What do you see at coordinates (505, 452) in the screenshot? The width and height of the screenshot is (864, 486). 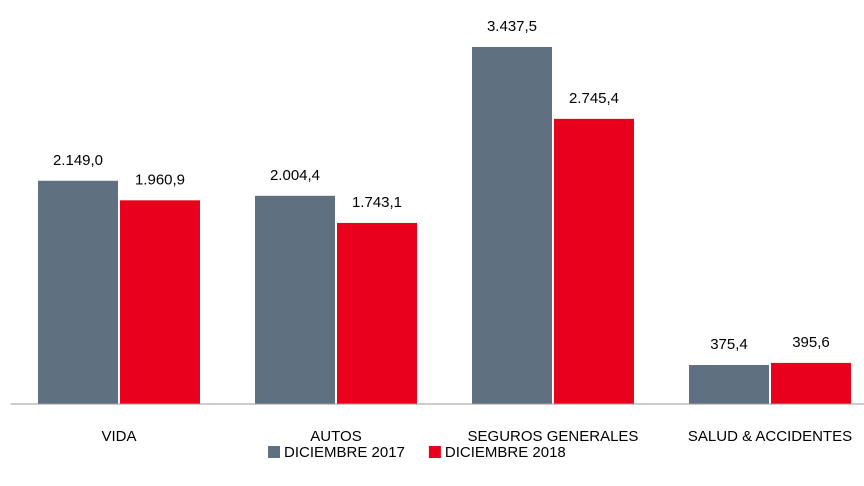 I see `legend-label: DICIEMBRE 2018` at bounding box center [505, 452].